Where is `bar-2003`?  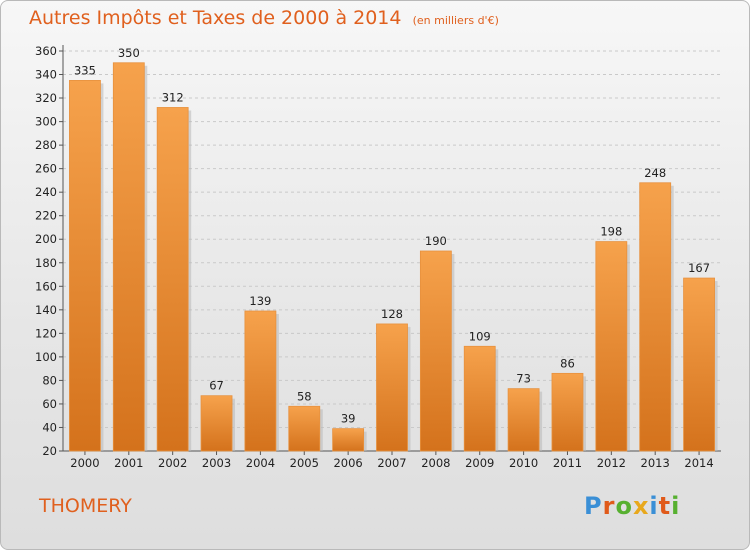 bar-2003 is located at coordinates (216, 423).